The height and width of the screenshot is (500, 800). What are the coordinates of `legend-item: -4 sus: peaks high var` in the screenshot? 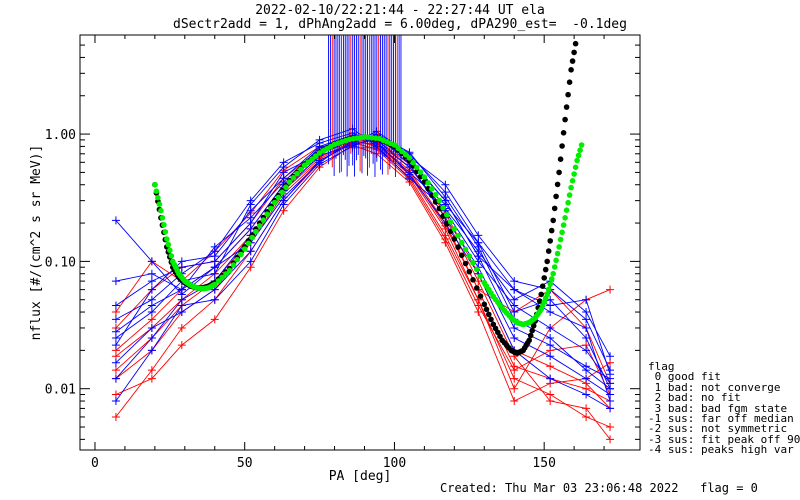 It's located at (721, 450).